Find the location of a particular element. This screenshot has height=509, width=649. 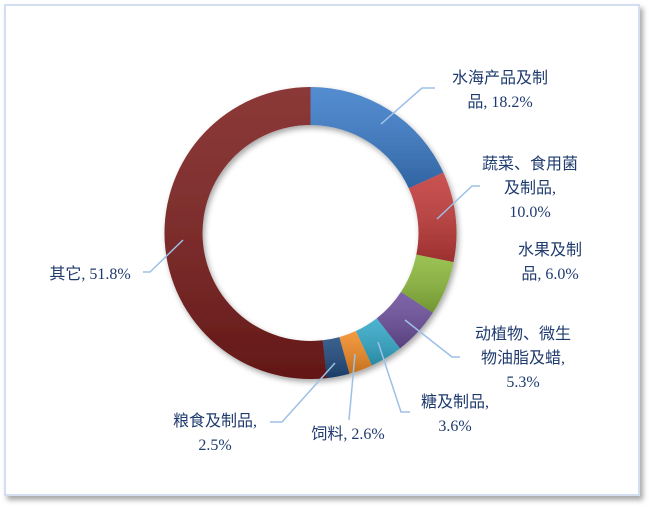

data-label-2: 10.0% is located at coordinates (529, 212).